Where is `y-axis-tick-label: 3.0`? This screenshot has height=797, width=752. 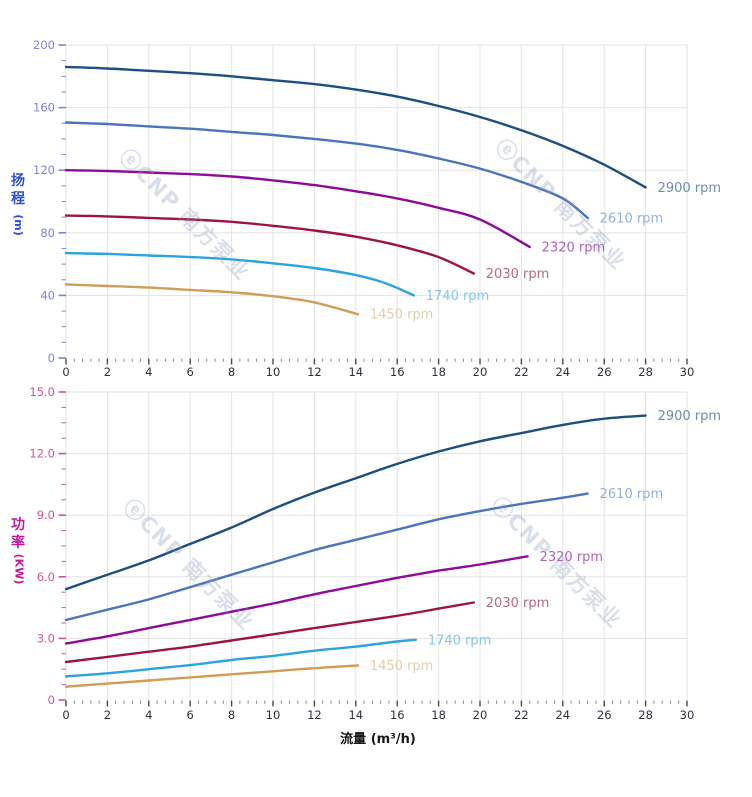 y-axis-tick-label: 3.0 is located at coordinates (46, 638).